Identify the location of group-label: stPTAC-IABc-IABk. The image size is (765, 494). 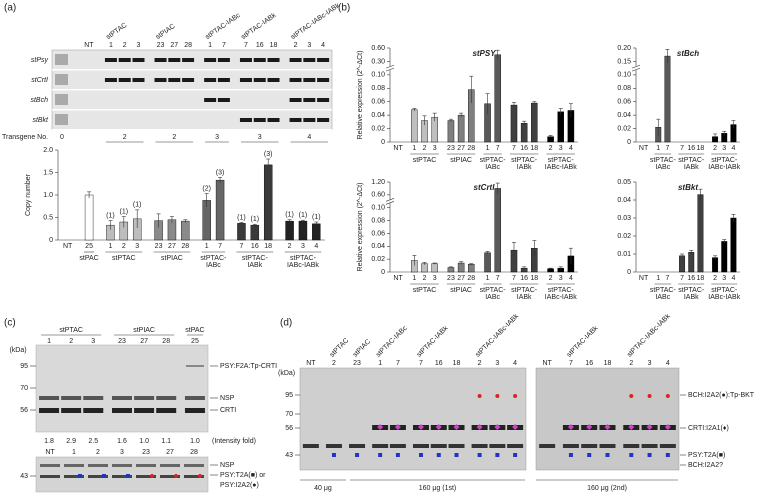
(561, 294).